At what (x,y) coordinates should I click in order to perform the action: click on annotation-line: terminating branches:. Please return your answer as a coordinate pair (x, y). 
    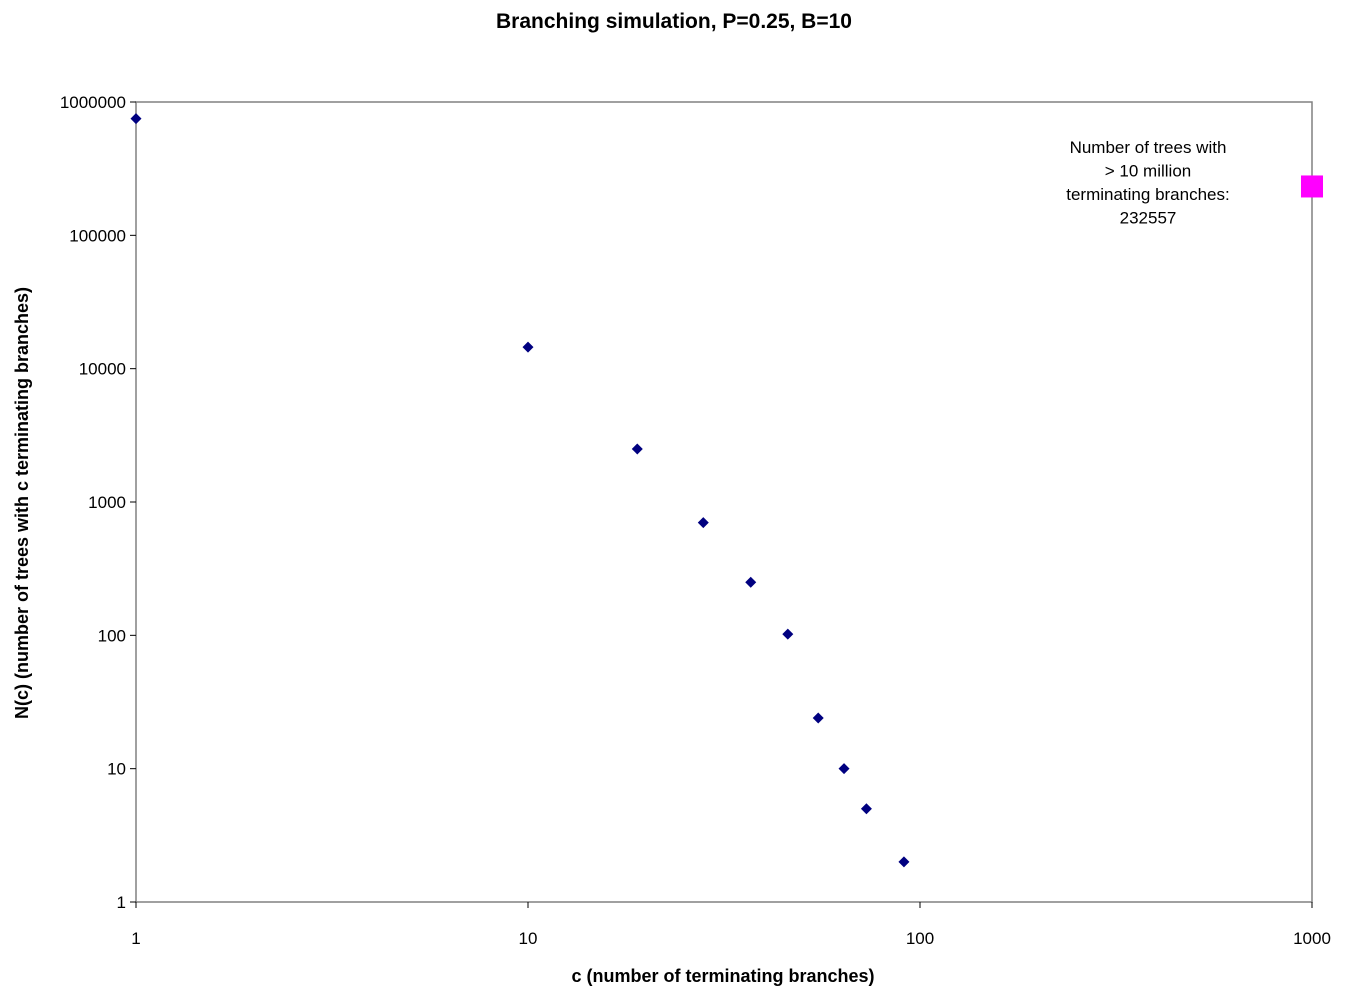
    Looking at the image, I should click on (1147, 194).